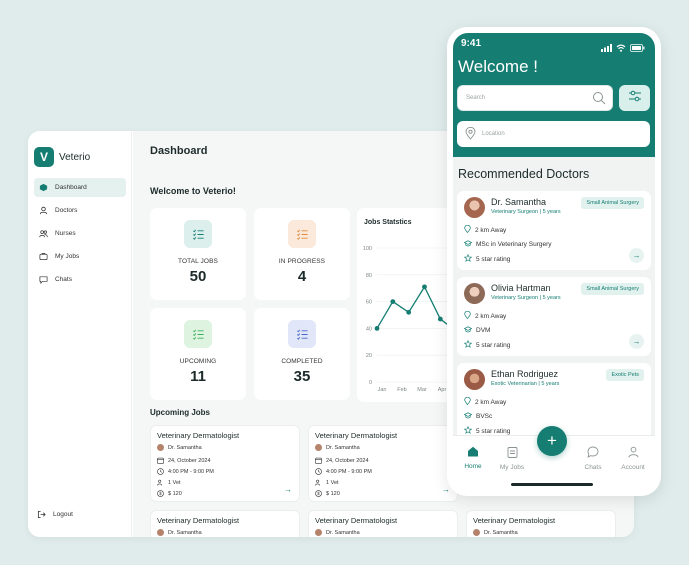 The width and height of the screenshot is (689, 565). I want to click on doctor-education: DVM, so click(483, 330).